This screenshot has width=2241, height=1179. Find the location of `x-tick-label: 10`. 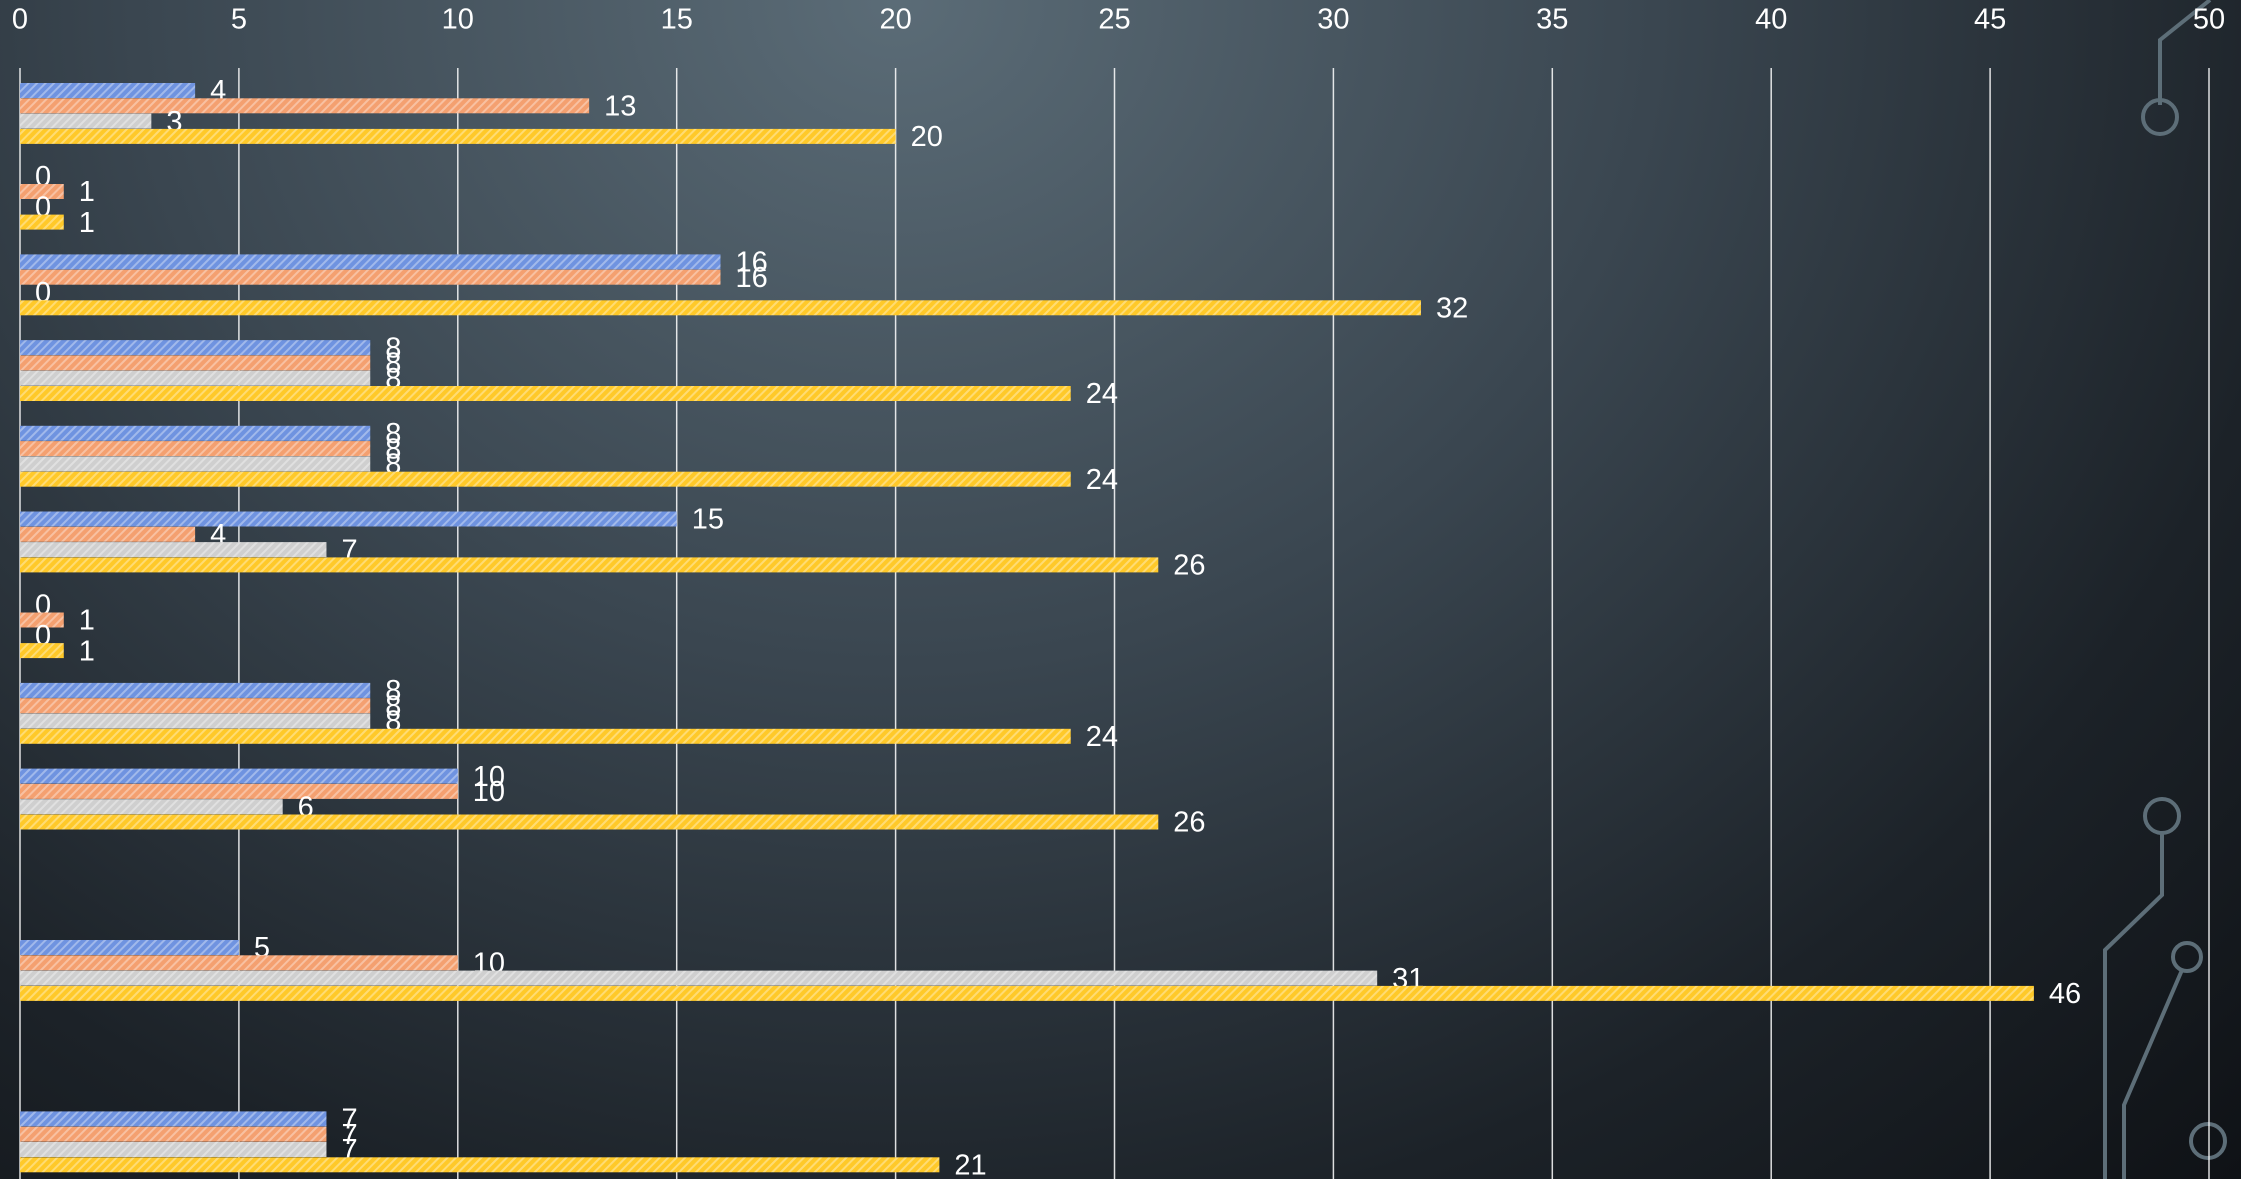

x-tick-label: 10 is located at coordinates (458, 20).